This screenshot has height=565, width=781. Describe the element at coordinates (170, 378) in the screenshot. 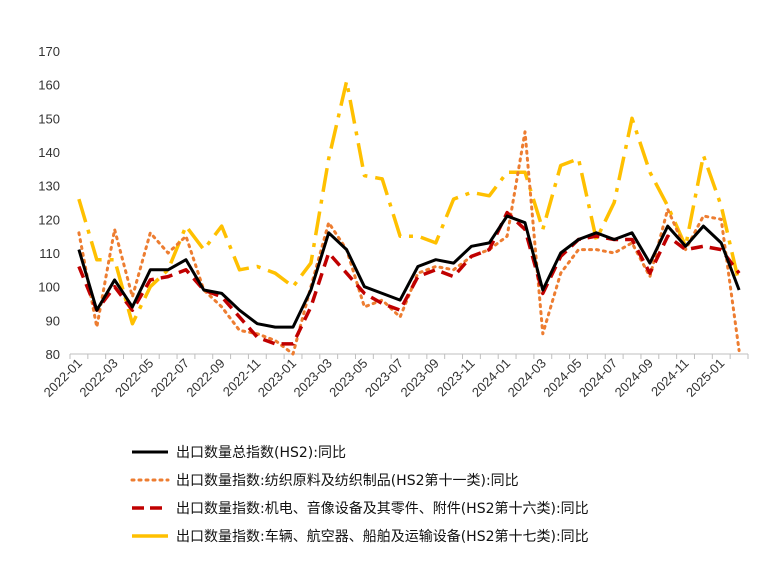

I see `x-tick-label: 2022-07` at that location.